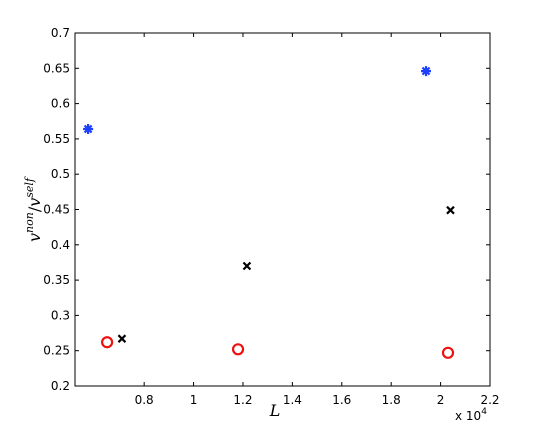  I want to click on x-tick-label: 0.8, so click(144, 400).